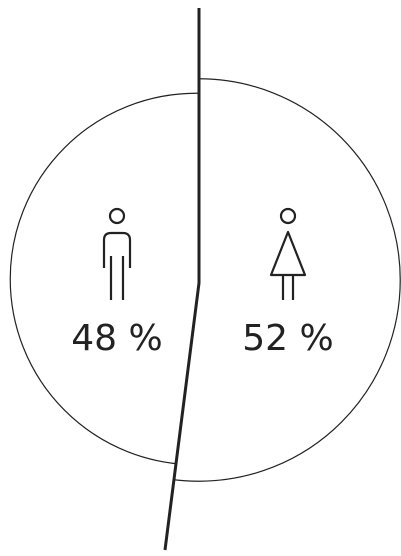 This screenshot has height=556, width=401. I want to click on female-icon, so click(288, 253).